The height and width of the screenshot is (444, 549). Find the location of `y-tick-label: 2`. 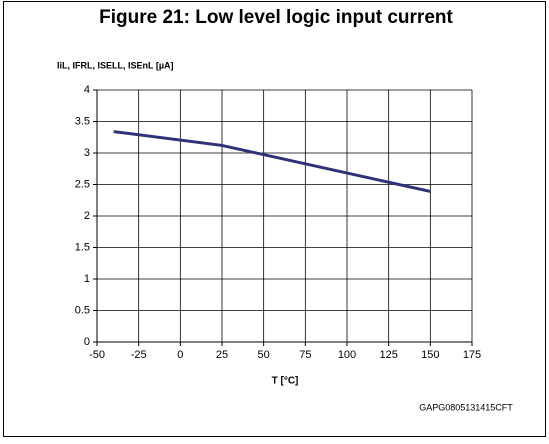

y-tick-label: 2 is located at coordinates (87, 216).